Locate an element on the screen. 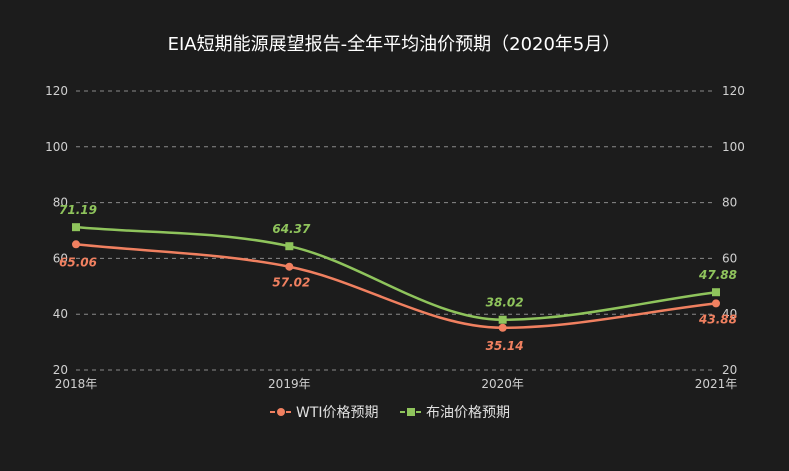  y-tick-left-80: 80 is located at coordinates (60, 203).